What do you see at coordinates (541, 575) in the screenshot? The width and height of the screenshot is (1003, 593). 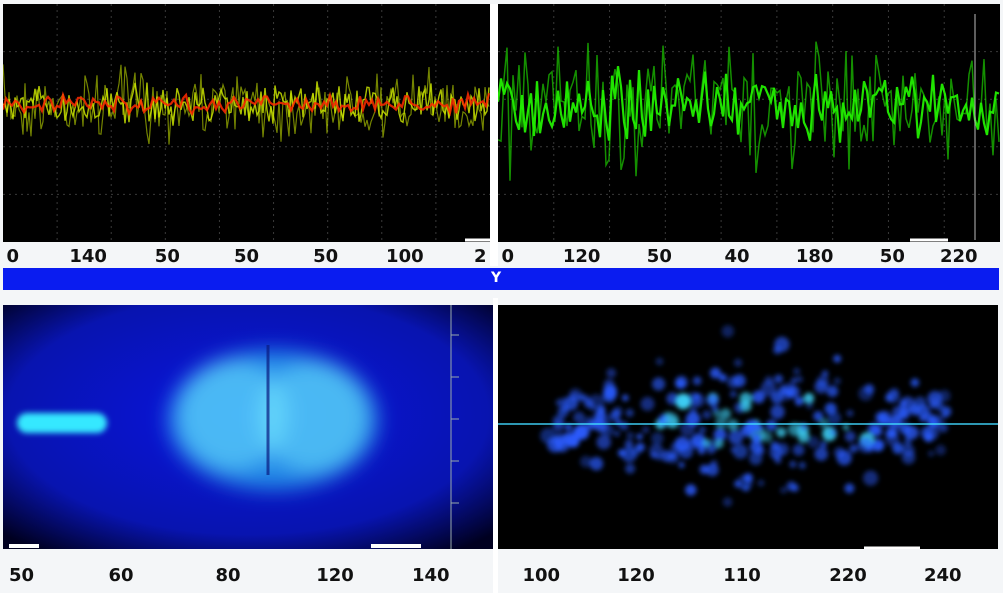 I see `bottom-right-tick-label: 100` at bounding box center [541, 575].